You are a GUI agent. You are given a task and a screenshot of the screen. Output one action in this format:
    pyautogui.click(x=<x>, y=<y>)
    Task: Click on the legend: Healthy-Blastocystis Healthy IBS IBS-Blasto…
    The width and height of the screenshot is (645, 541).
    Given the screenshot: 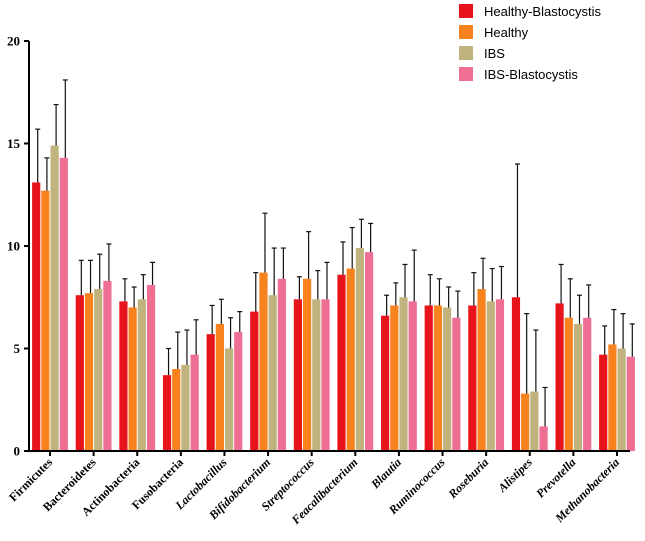 What is the action you would take?
    pyautogui.click(x=530, y=43)
    